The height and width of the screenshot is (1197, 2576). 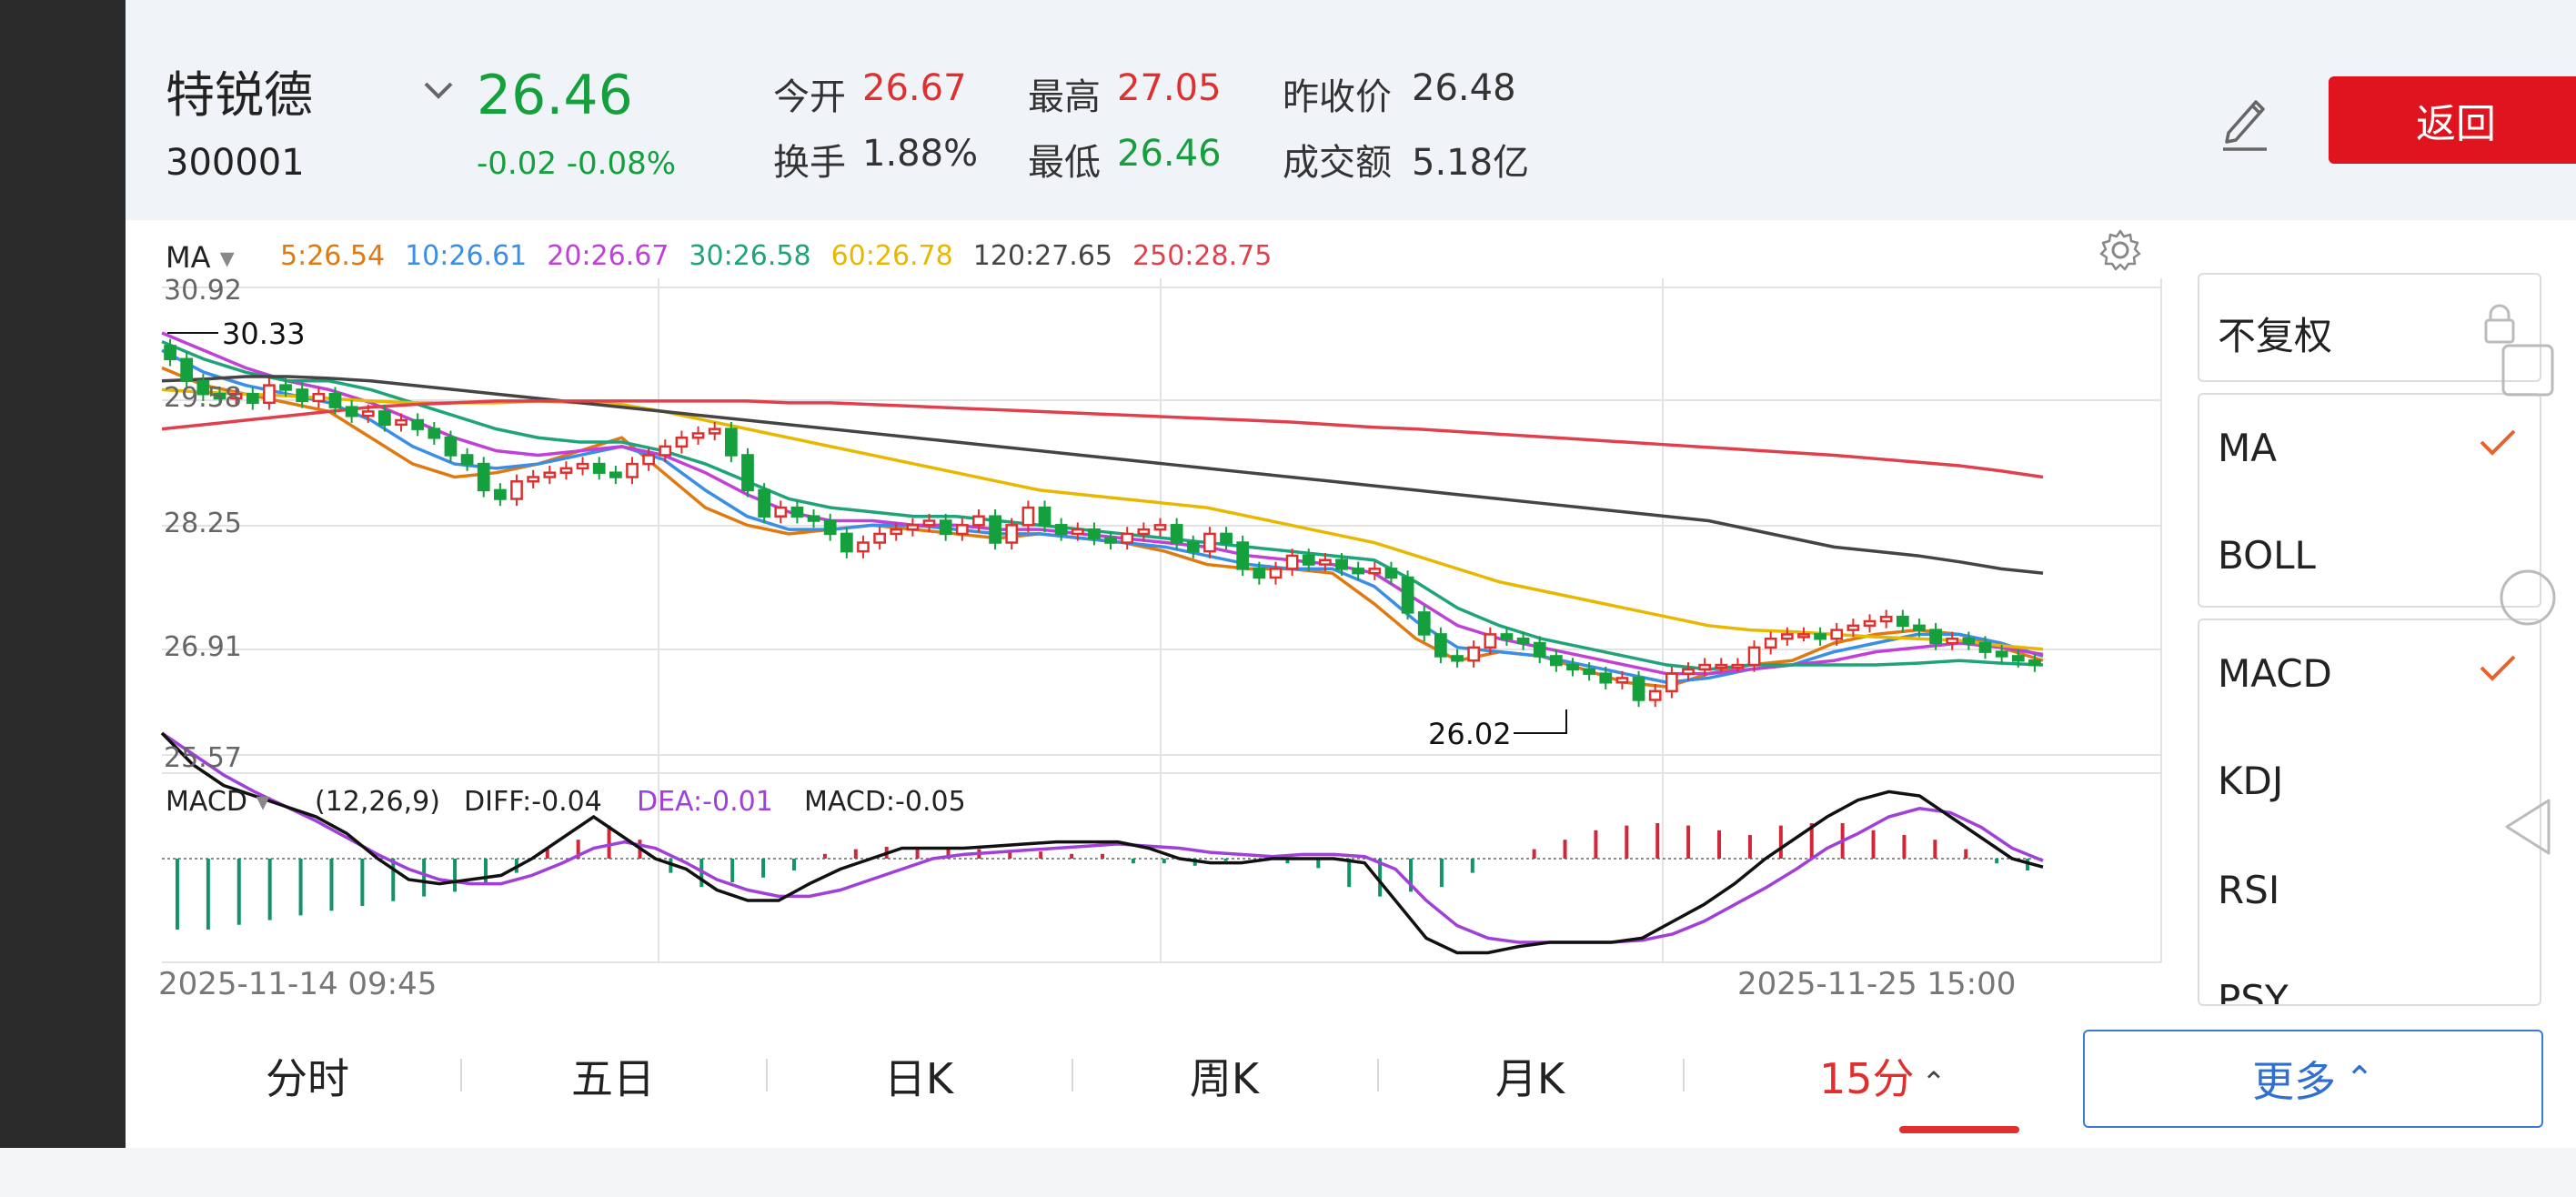 I want to click on diff-line, so click(x=1102, y=843).